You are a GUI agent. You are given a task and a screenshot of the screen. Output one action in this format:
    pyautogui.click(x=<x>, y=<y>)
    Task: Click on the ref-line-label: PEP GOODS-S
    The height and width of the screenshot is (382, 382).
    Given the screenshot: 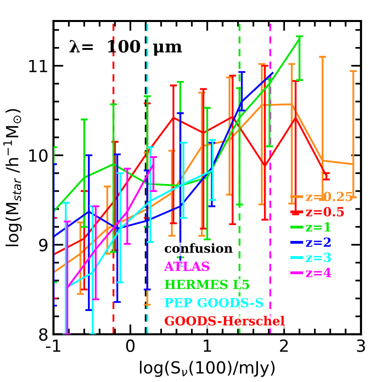 What is the action you would take?
    pyautogui.click(x=214, y=303)
    